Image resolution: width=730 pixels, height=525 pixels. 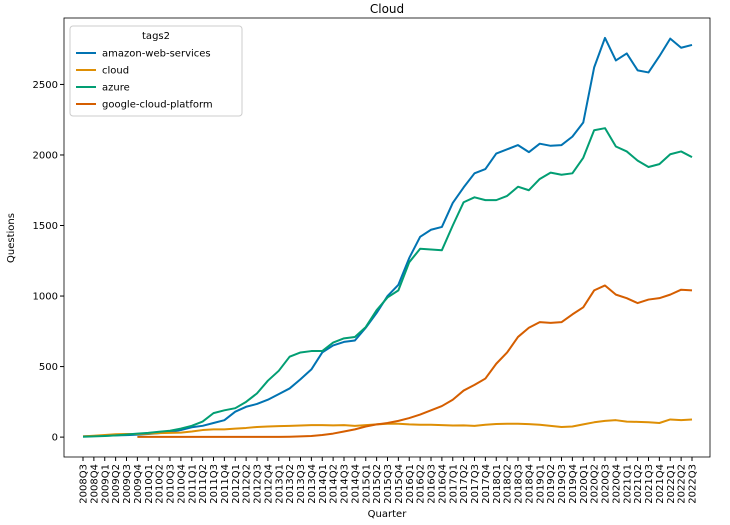 What do you see at coordinates (156, 71) in the screenshot?
I see `legend-box` at bounding box center [156, 71].